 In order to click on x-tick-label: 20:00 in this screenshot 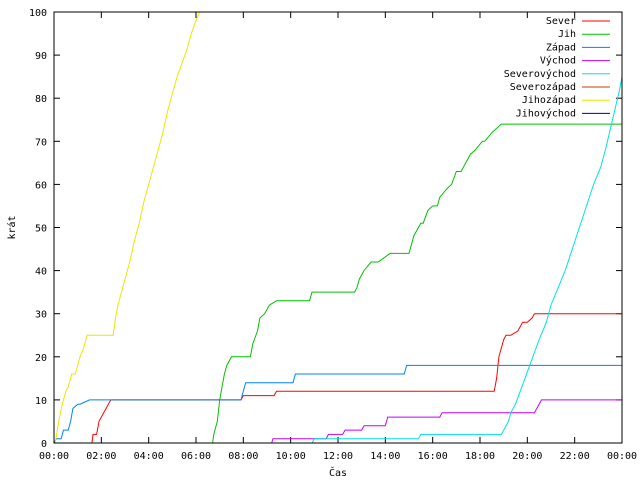, I will do `click(527, 456)`.